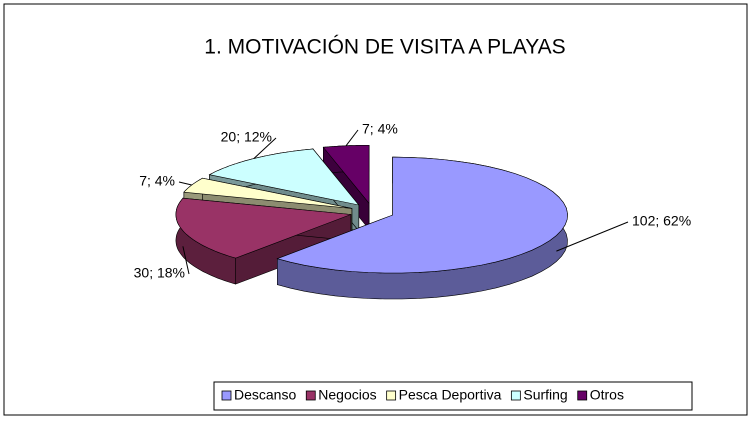 Image resolution: width=752 pixels, height=425 pixels. Describe the element at coordinates (347, 395) in the screenshot. I see `legend-label: Negocios` at that location.